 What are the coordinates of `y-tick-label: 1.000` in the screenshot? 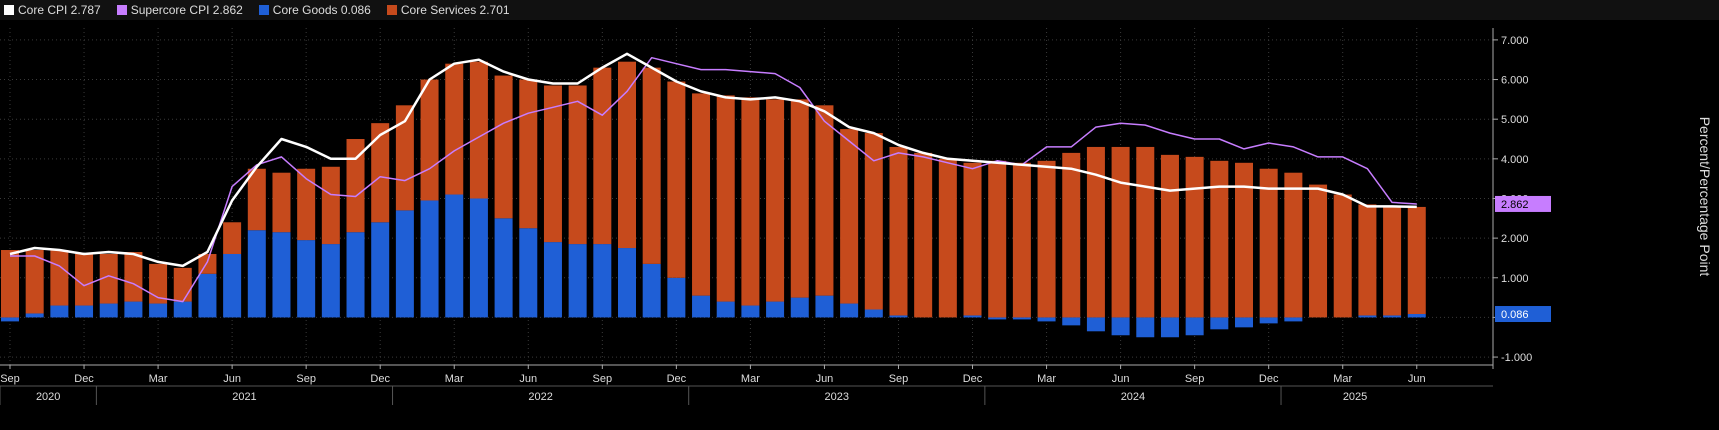 It's located at (1515, 279).